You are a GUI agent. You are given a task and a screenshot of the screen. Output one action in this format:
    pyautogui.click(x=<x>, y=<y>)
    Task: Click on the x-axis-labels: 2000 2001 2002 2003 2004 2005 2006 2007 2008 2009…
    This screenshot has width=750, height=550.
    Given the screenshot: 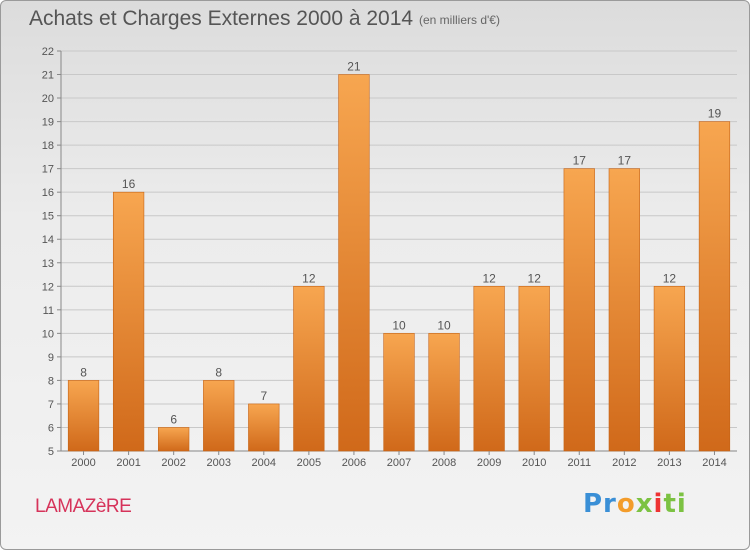 What is the action you would take?
    pyautogui.click(x=399, y=460)
    